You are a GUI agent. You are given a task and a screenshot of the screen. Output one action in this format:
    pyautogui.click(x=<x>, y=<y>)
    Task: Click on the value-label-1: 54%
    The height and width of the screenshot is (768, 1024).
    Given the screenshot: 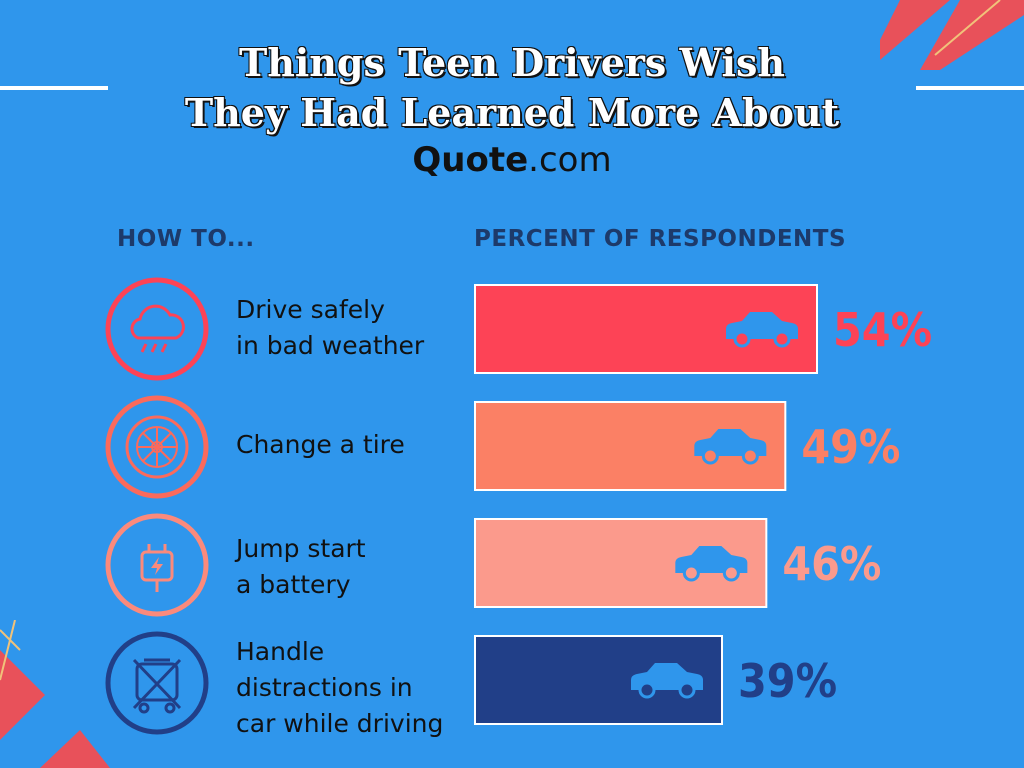 What is the action you would take?
    pyautogui.click(x=882, y=330)
    